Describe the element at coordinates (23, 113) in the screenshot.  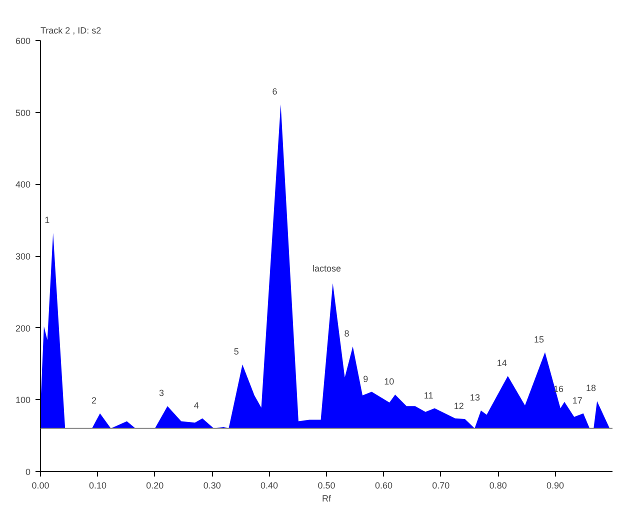
I see `y-tick-label: 500` at that location.